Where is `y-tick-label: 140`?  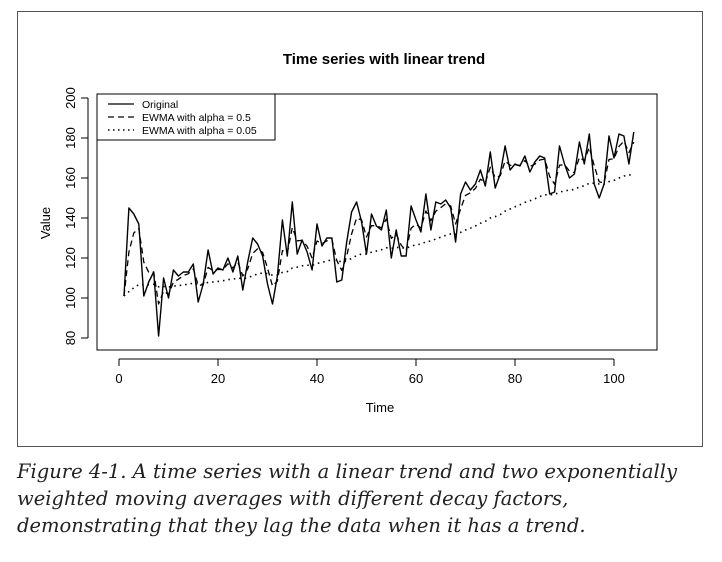
y-tick-label: 140 is located at coordinates (70, 218).